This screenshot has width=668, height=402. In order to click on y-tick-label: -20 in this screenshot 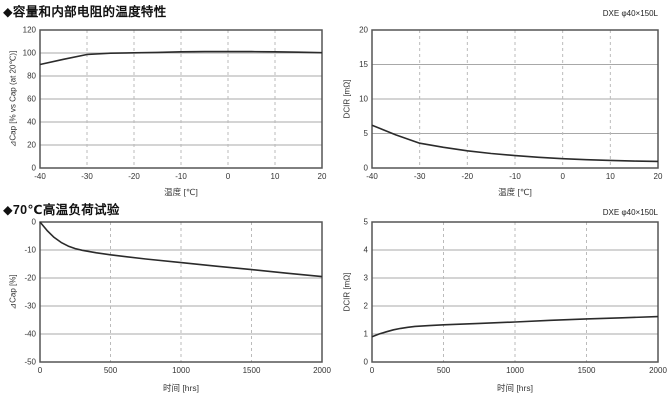, I will do `click(30, 278)`.